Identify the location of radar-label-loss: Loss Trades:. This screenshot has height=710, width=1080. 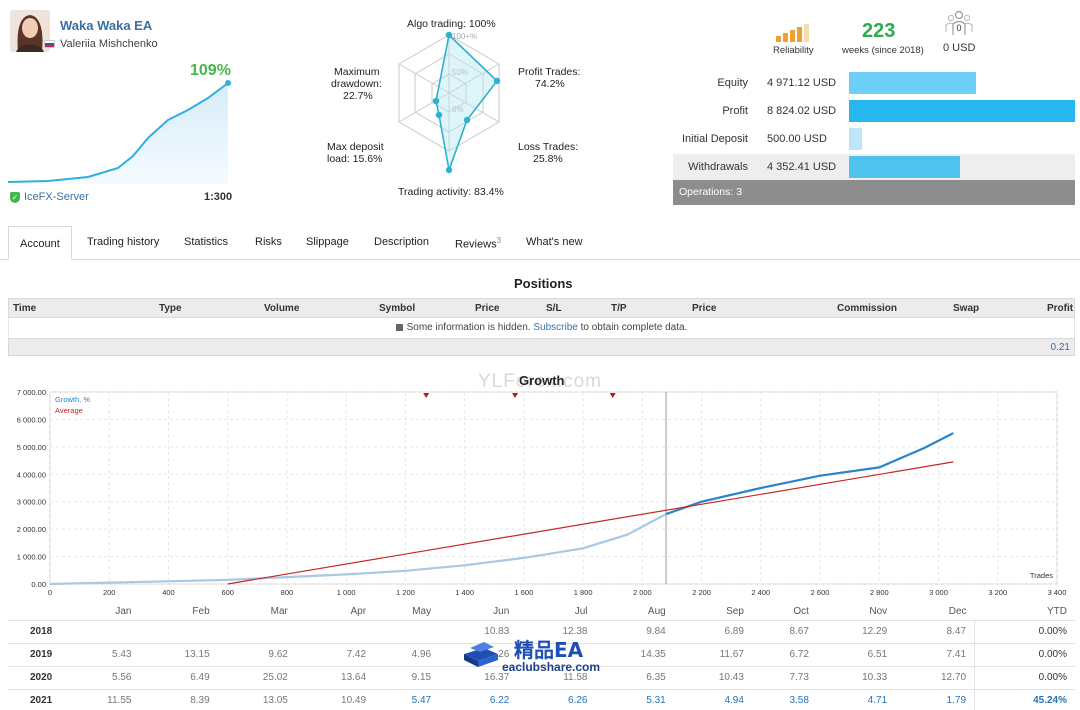
(548, 147).